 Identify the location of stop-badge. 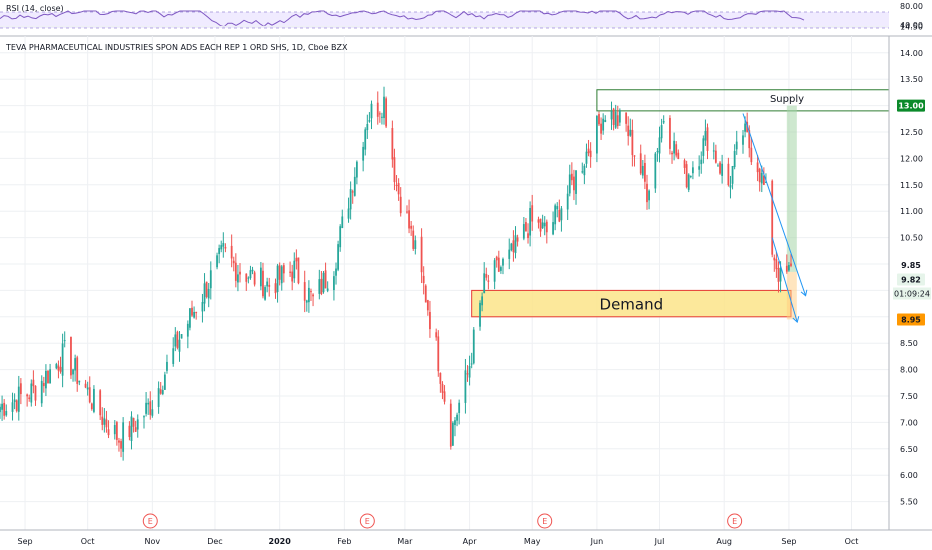
(911, 319).